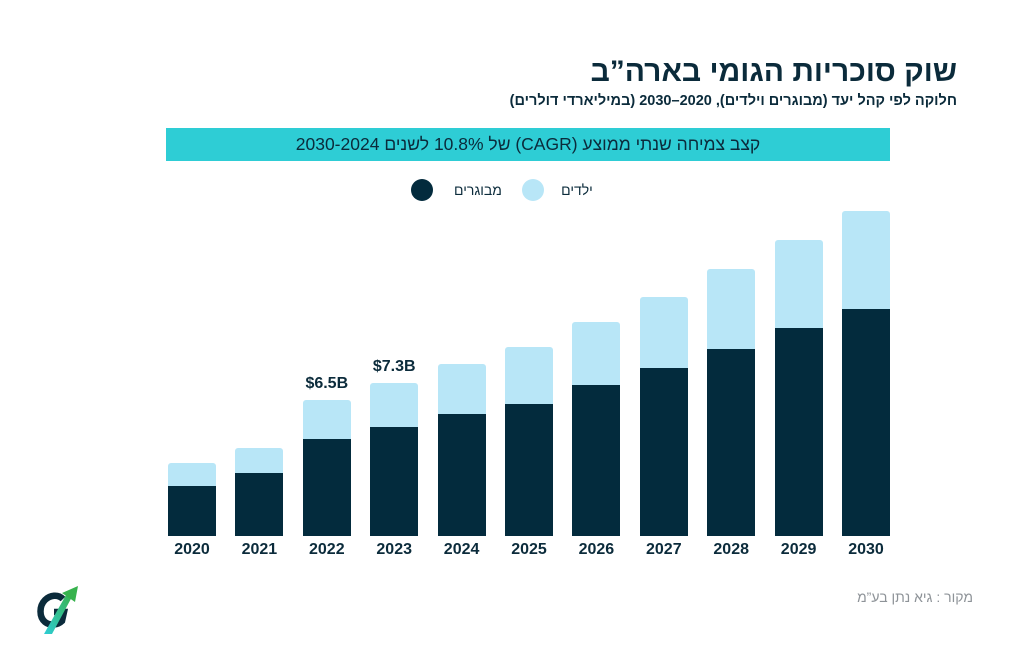 Image resolution: width=1024 pixels, height=655 pixels. What do you see at coordinates (596, 460) in the screenshot?
I see `bar-adults-2026` at bounding box center [596, 460].